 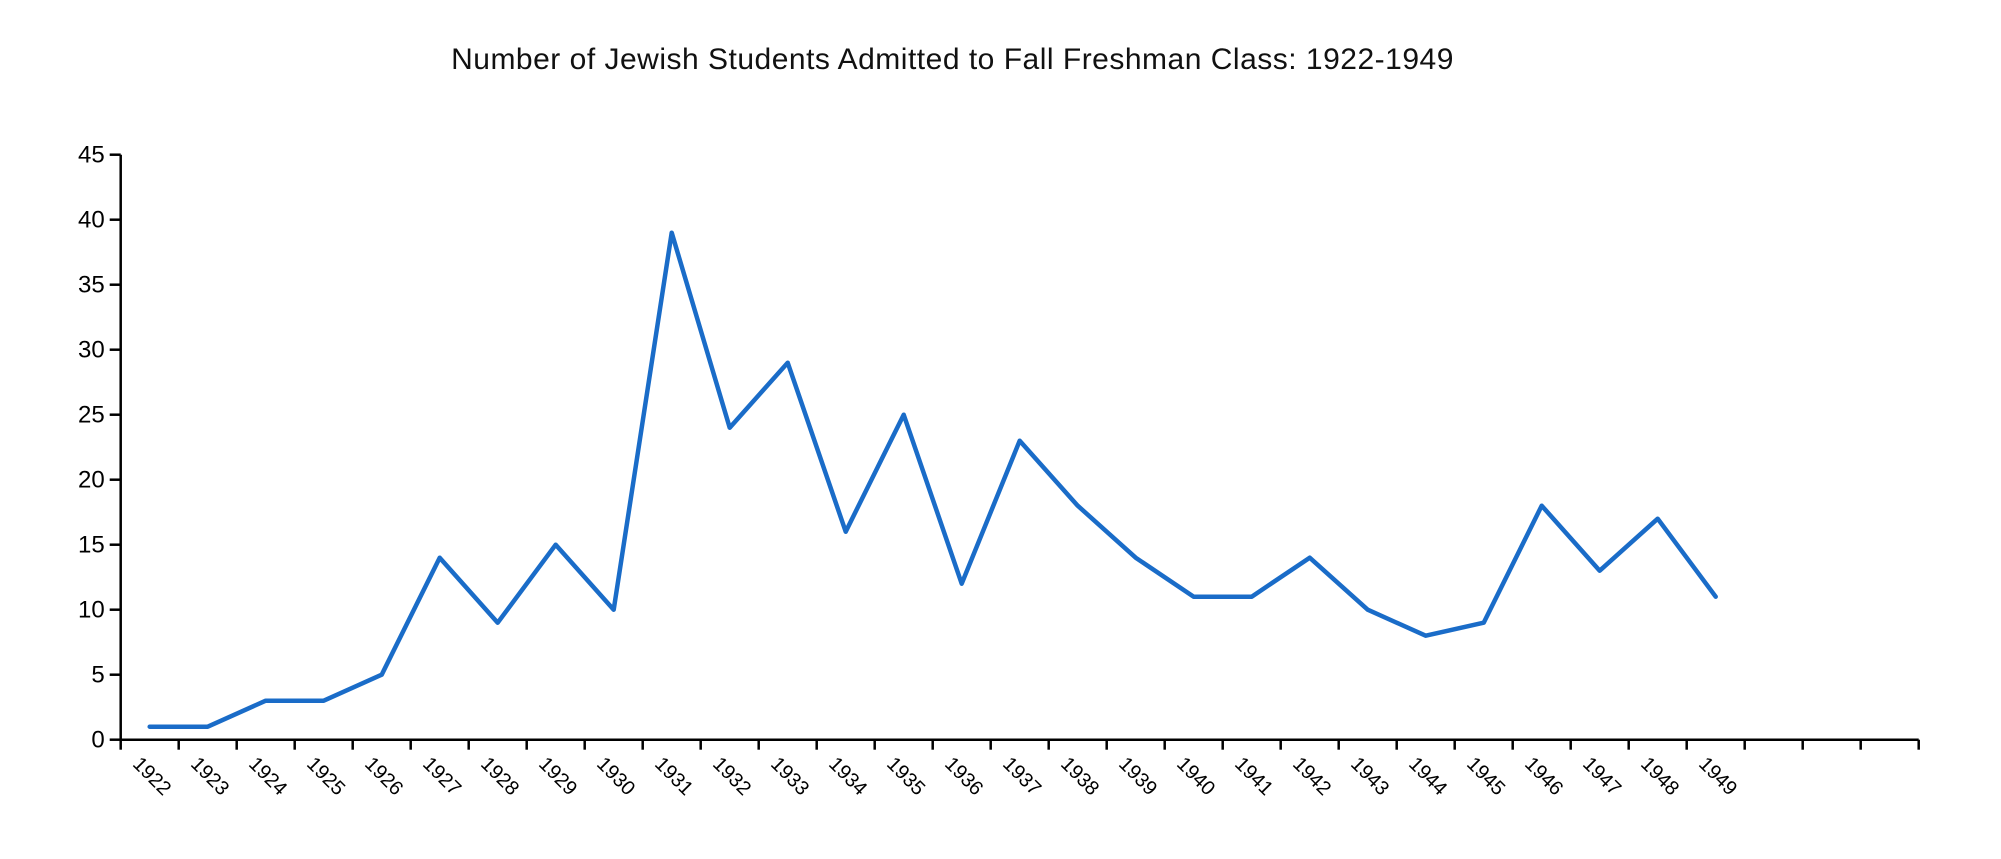 I want to click on y-tick-label: 20, so click(x=91, y=480).